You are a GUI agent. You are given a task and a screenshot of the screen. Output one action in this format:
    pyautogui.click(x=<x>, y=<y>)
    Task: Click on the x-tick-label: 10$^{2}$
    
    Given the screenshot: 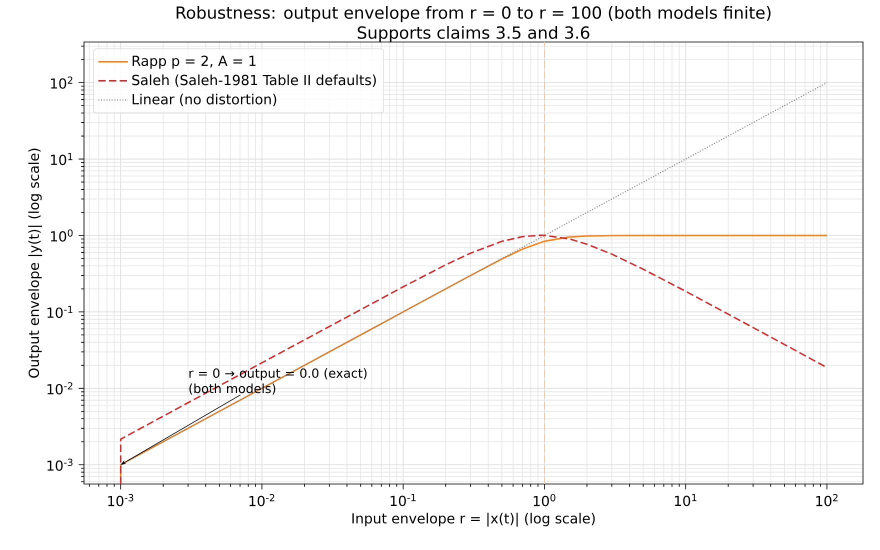 What is the action you would take?
    pyautogui.click(x=827, y=500)
    